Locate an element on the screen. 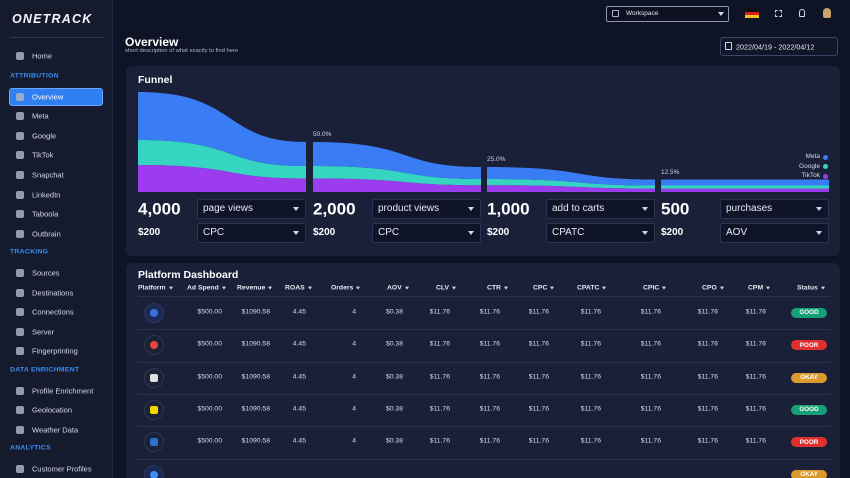 The height and width of the screenshot is (478, 850). funnel-percent: 25.0% is located at coordinates (496, 159).